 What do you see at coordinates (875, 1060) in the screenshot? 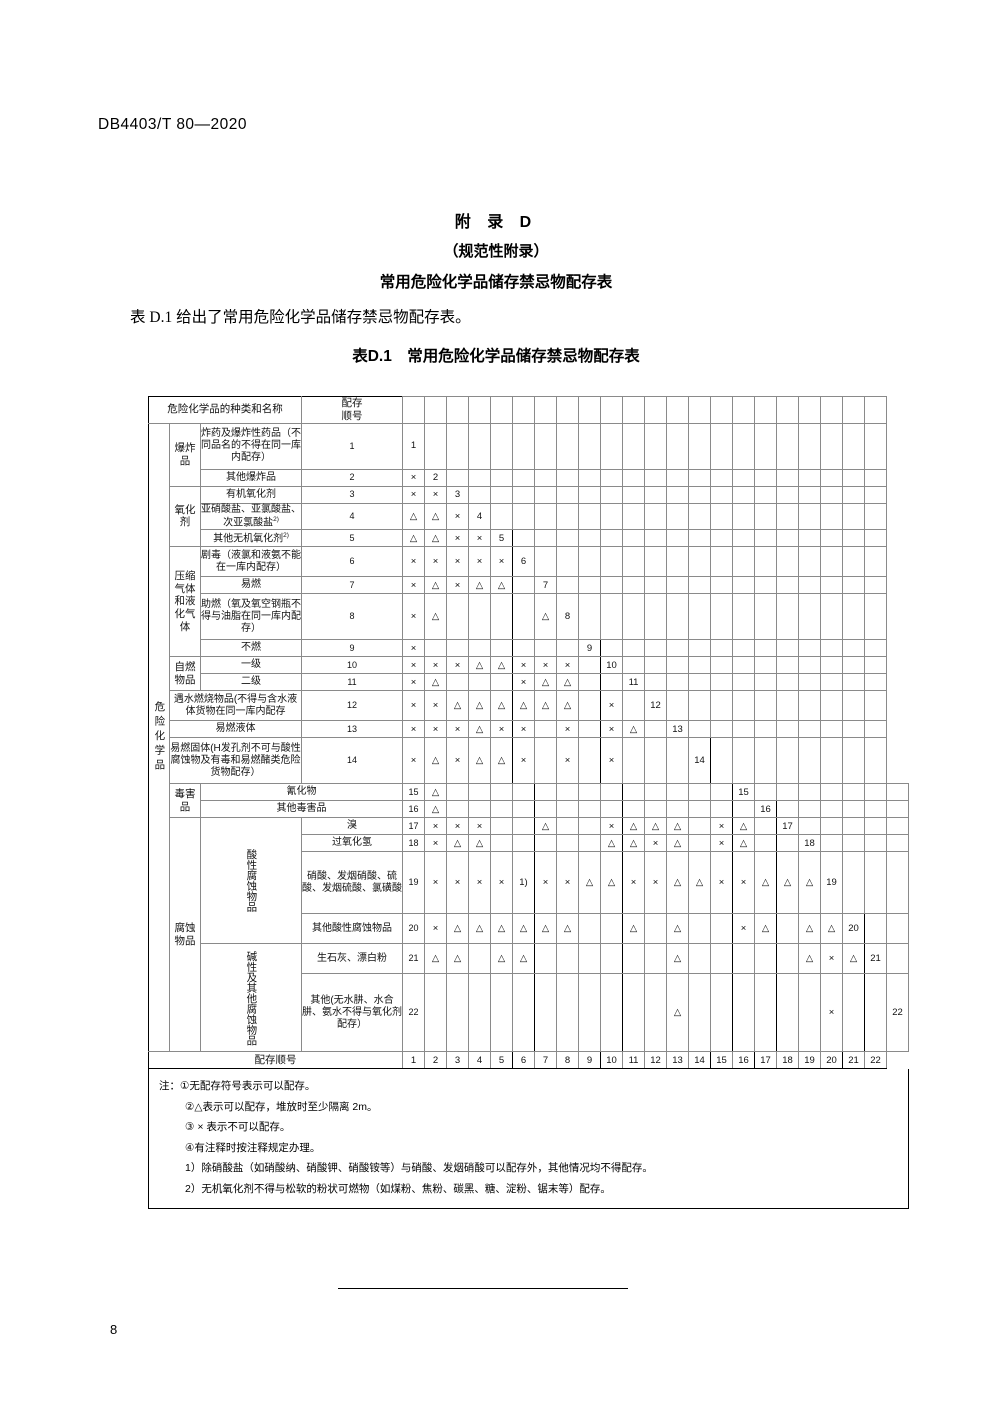
I see `bottom-index-22: 22` at bounding box center [875, 1060].